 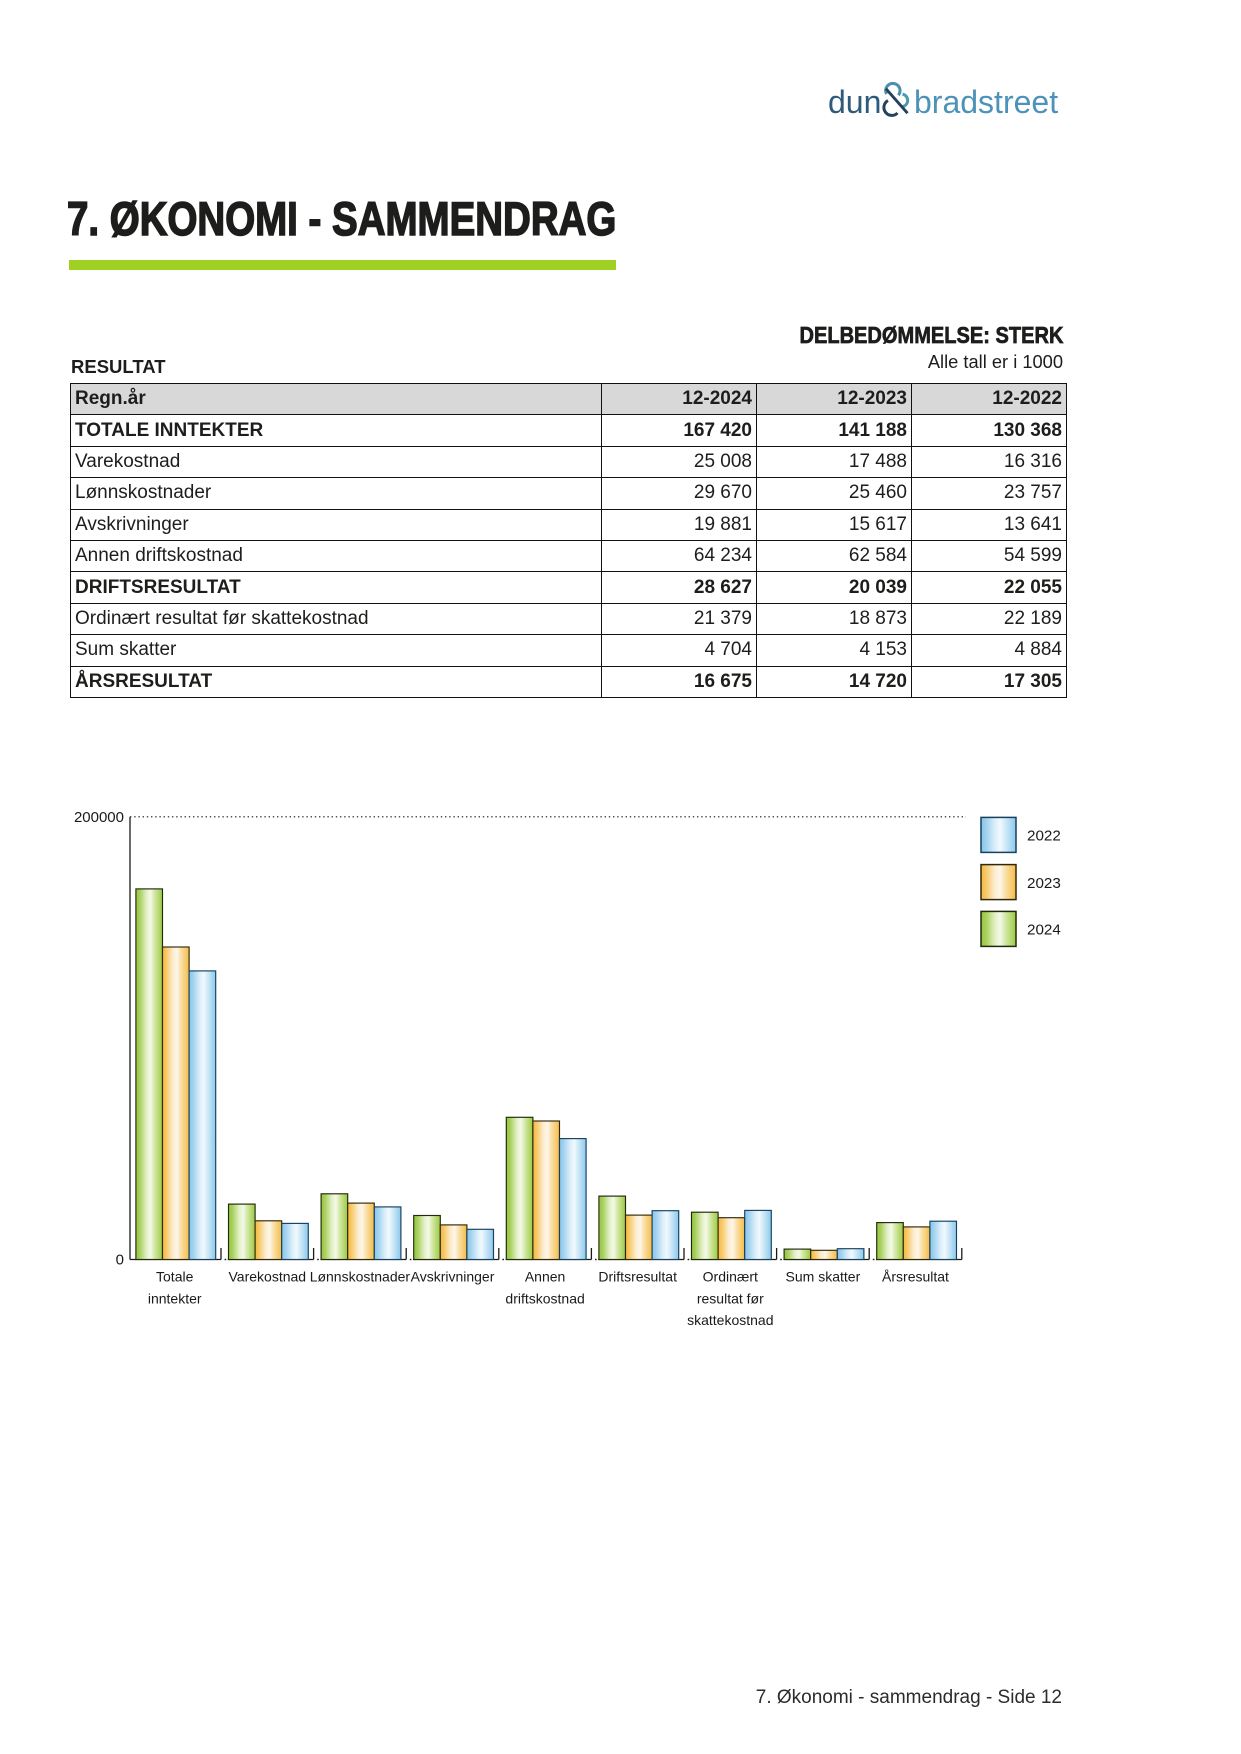 What do you see at coordinates (823, 1277) in the screenshot?
I see `svg-text: Sum skatter` at bounding box center [823, 1277].